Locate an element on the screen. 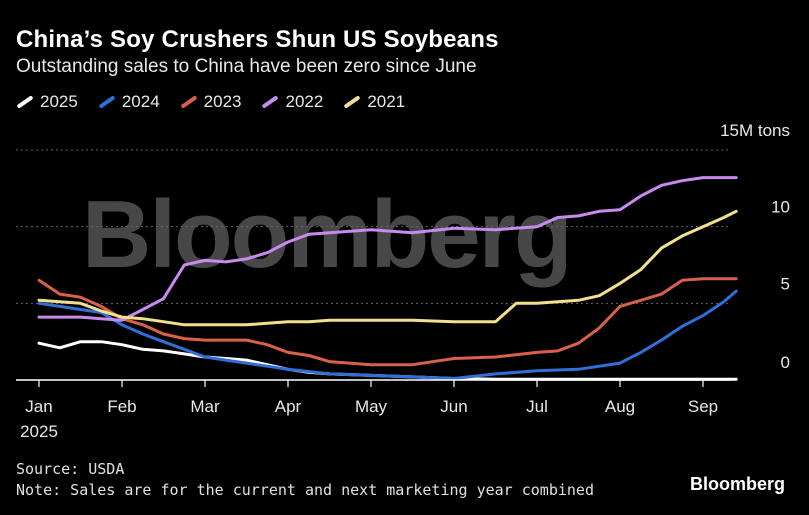 The width and height of the screenshot is (809, 515). legend: 2025 2024 2023 2022 2021 is located at coordinates (210, 102).